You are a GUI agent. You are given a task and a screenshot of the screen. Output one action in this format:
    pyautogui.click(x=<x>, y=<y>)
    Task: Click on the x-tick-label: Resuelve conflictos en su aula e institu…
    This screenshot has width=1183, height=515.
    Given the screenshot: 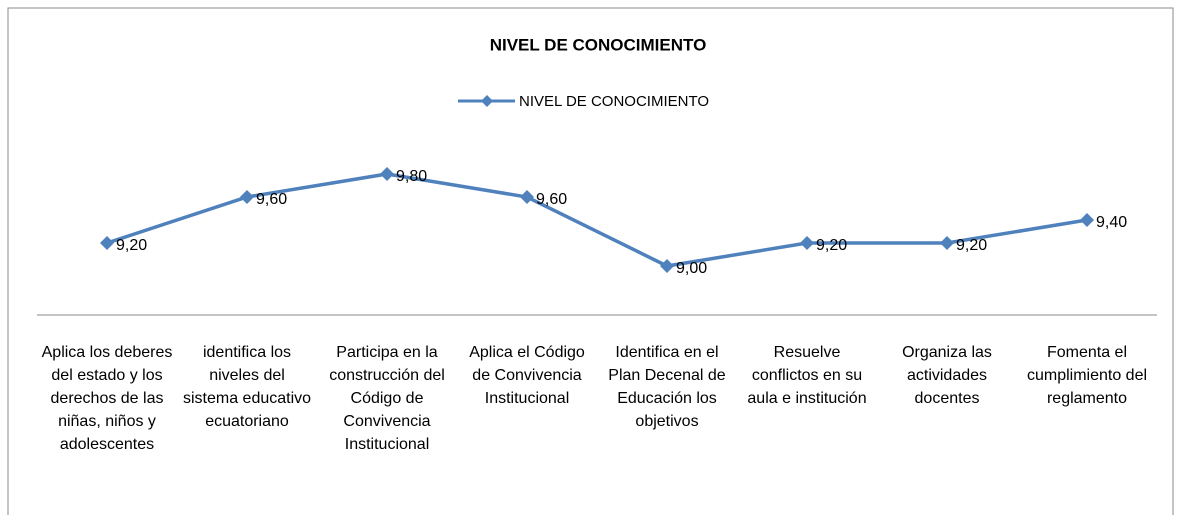 What is the action you would take?
    pyautogui.click(x=807, y=375)
    